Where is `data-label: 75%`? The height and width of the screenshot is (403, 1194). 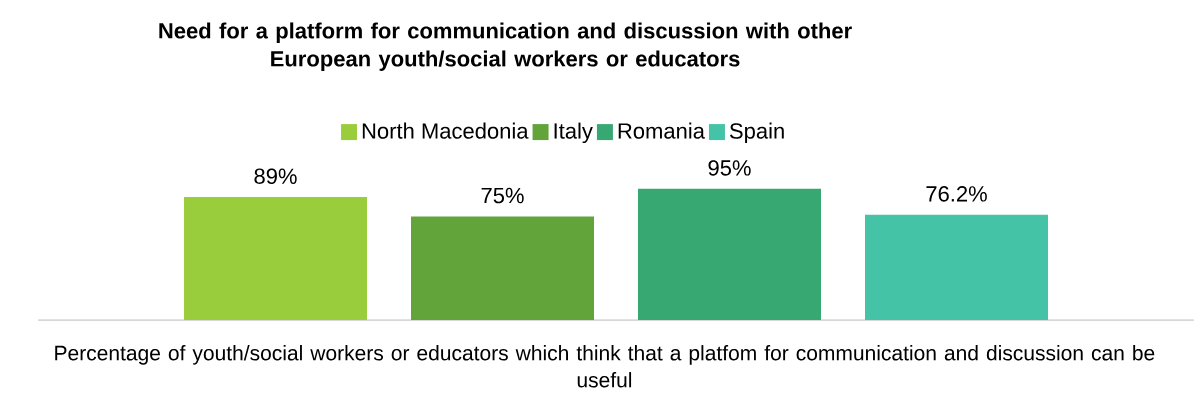
data-label: 75% is located at coordinates (502, 195).